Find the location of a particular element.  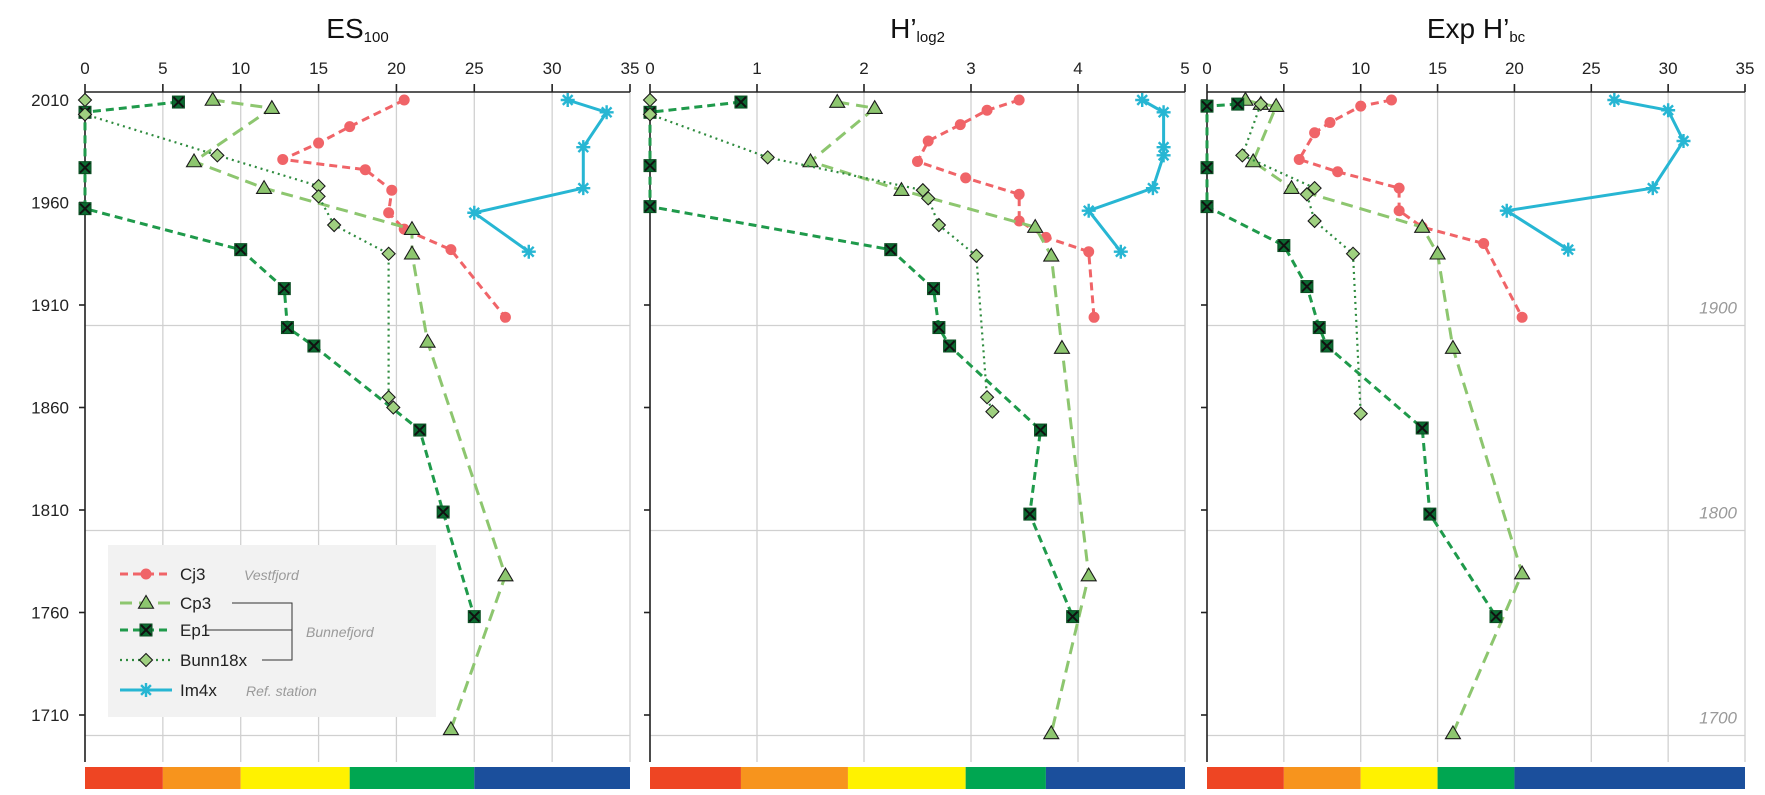

y-tick-label: 1760 is located at coordinates (50, 613).